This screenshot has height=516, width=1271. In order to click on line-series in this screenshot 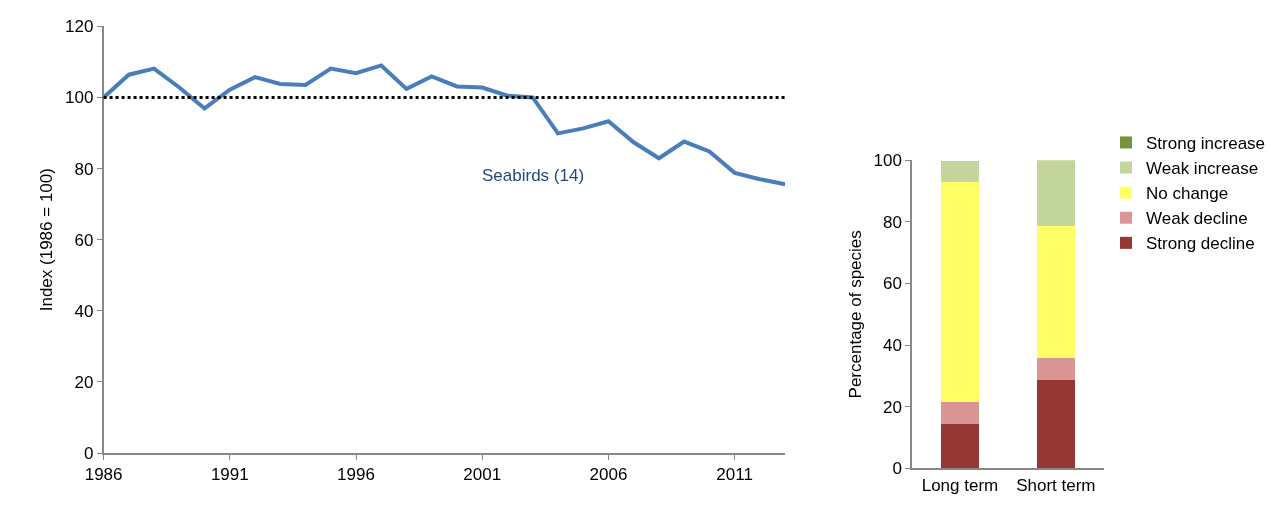, I will do `click(444, 125)`.